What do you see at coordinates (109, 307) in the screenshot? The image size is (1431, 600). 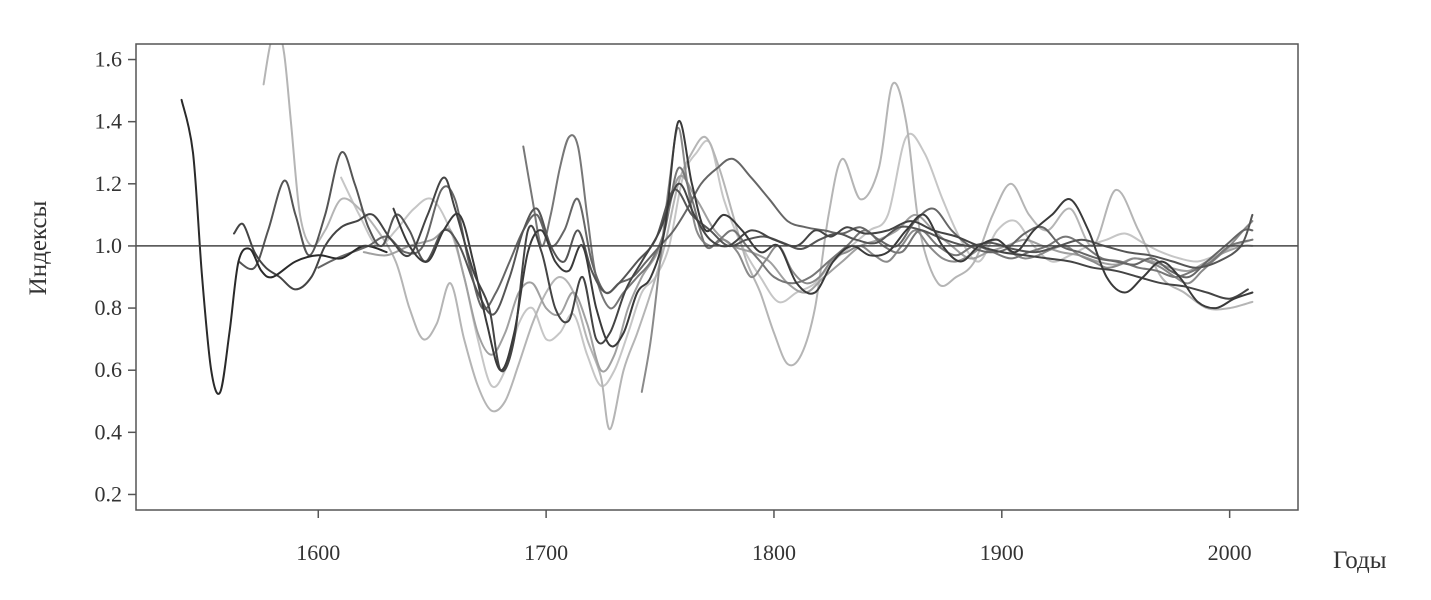 I see `y-tick-label: 0.8` at bounding box center [109, 307].